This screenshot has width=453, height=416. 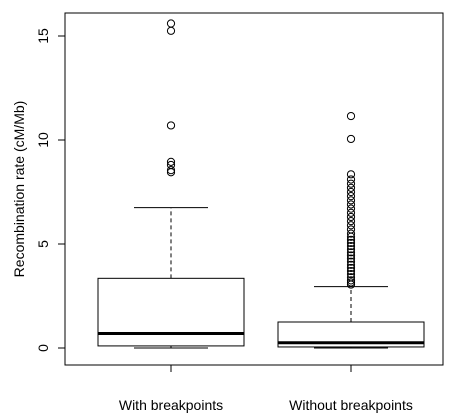 What do you see at coordinates (171, 405) in the screenshot?
I see `x-tick-label: With breakpoints` at bounding box center [171, 405].